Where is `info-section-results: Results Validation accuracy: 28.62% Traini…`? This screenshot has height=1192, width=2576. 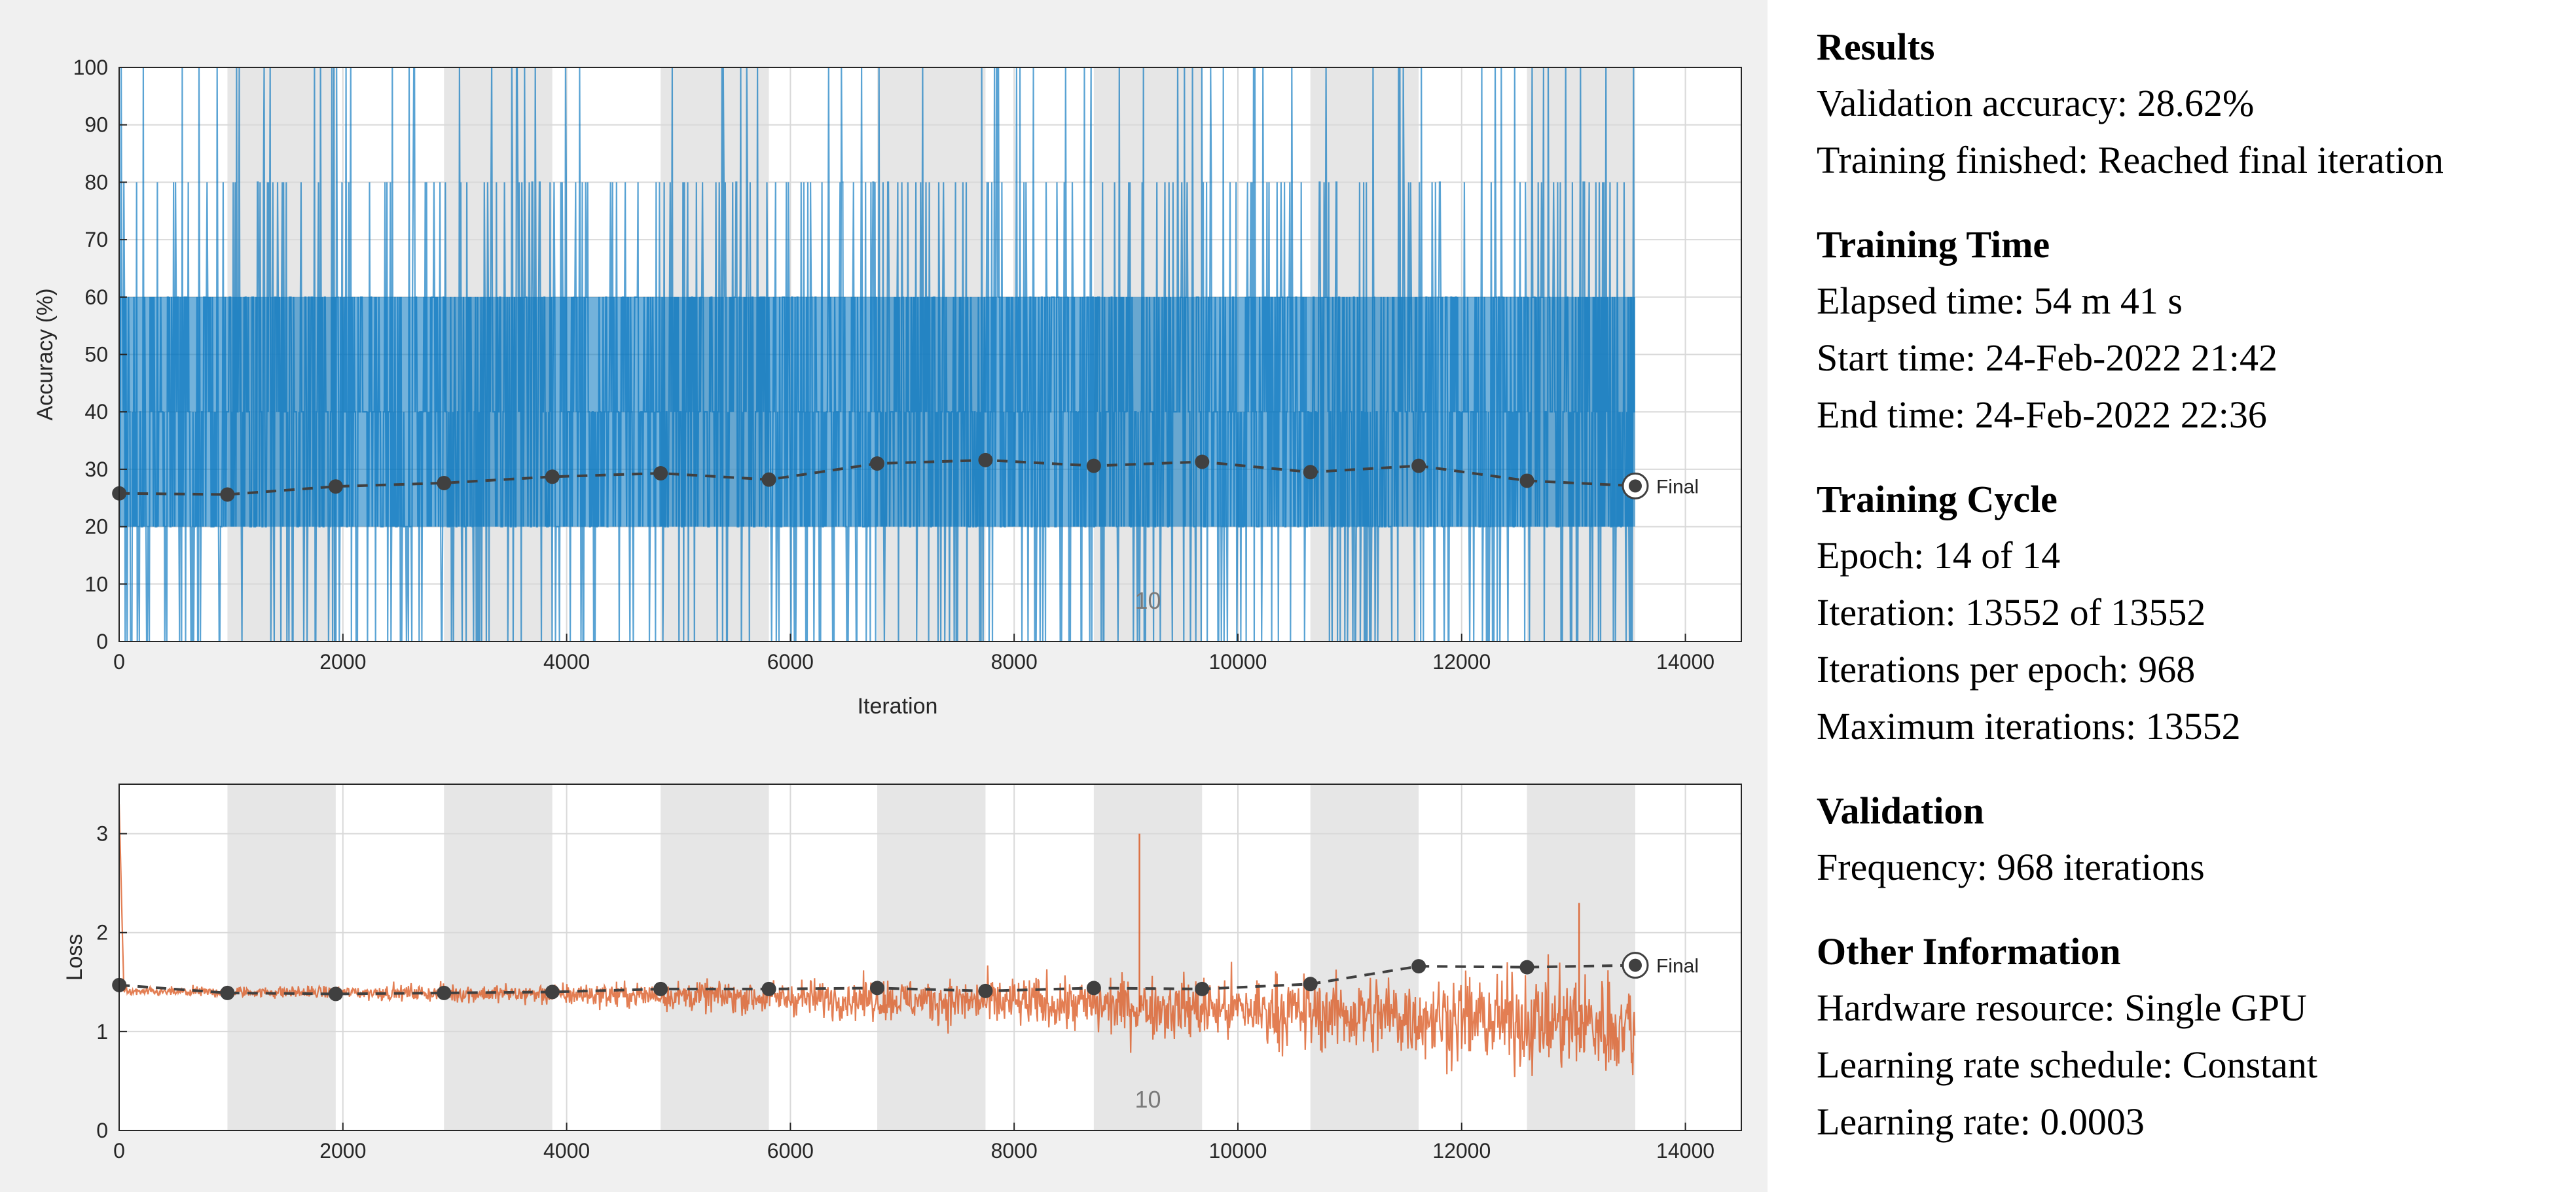 info-section-results: Results Validation accuracy: 28.62% Traini… is located at coordinates (2193, 104).